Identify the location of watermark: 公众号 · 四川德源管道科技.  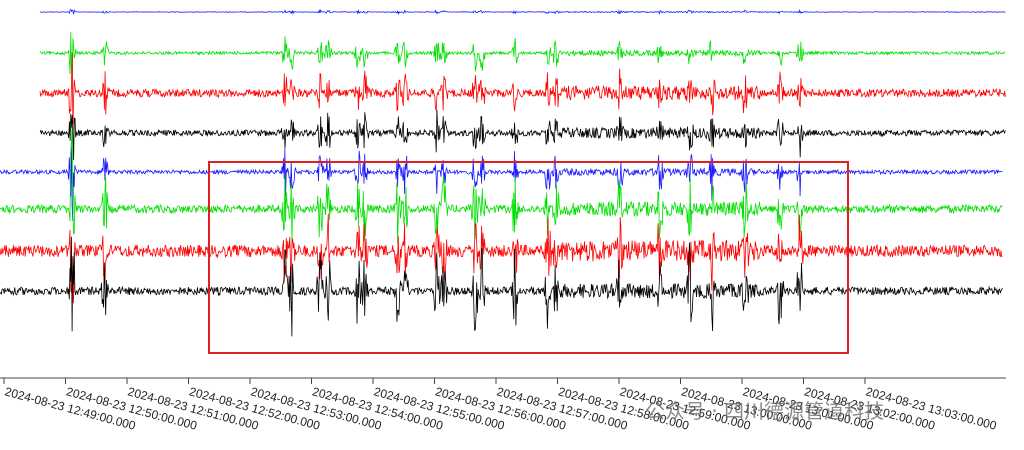
(764, 411).